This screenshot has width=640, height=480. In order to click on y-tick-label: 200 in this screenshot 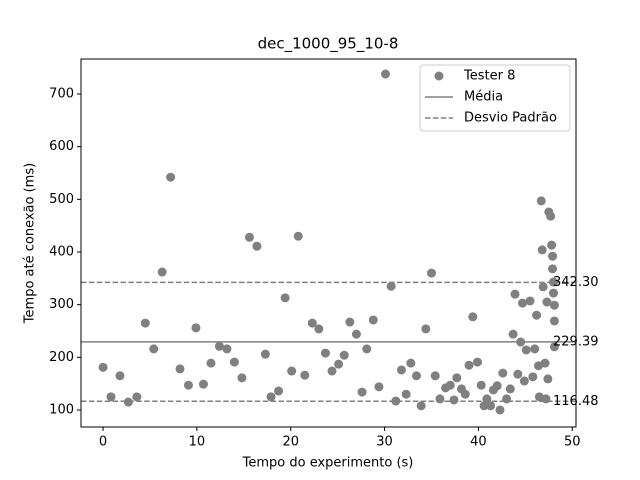, I will do `click(61, 357)`.